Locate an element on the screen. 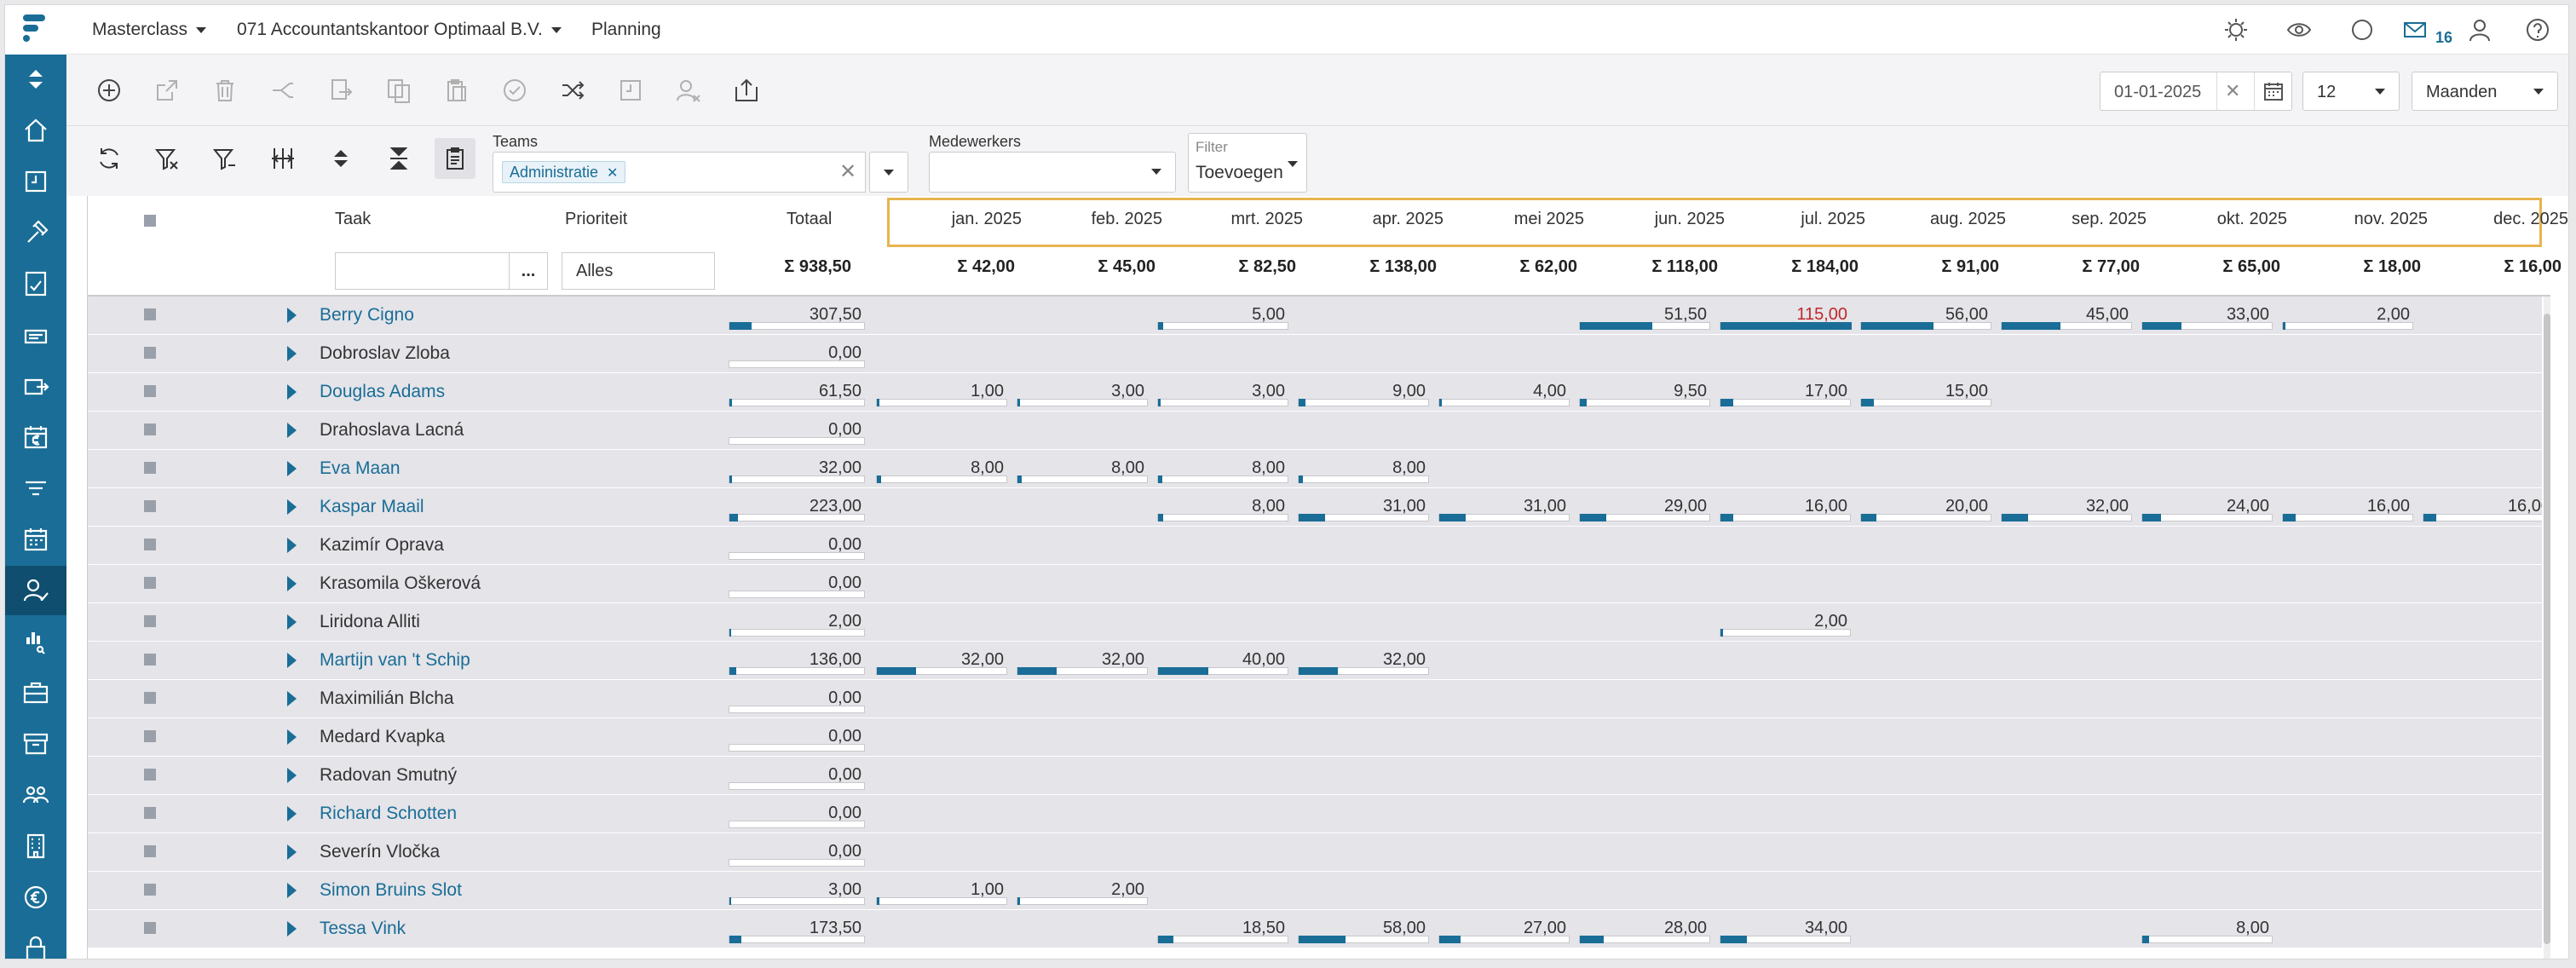 Image resolution: width=2576 pixels, height=968 pixels. period-count-select: 12 is located at coordinates (2351, 92).